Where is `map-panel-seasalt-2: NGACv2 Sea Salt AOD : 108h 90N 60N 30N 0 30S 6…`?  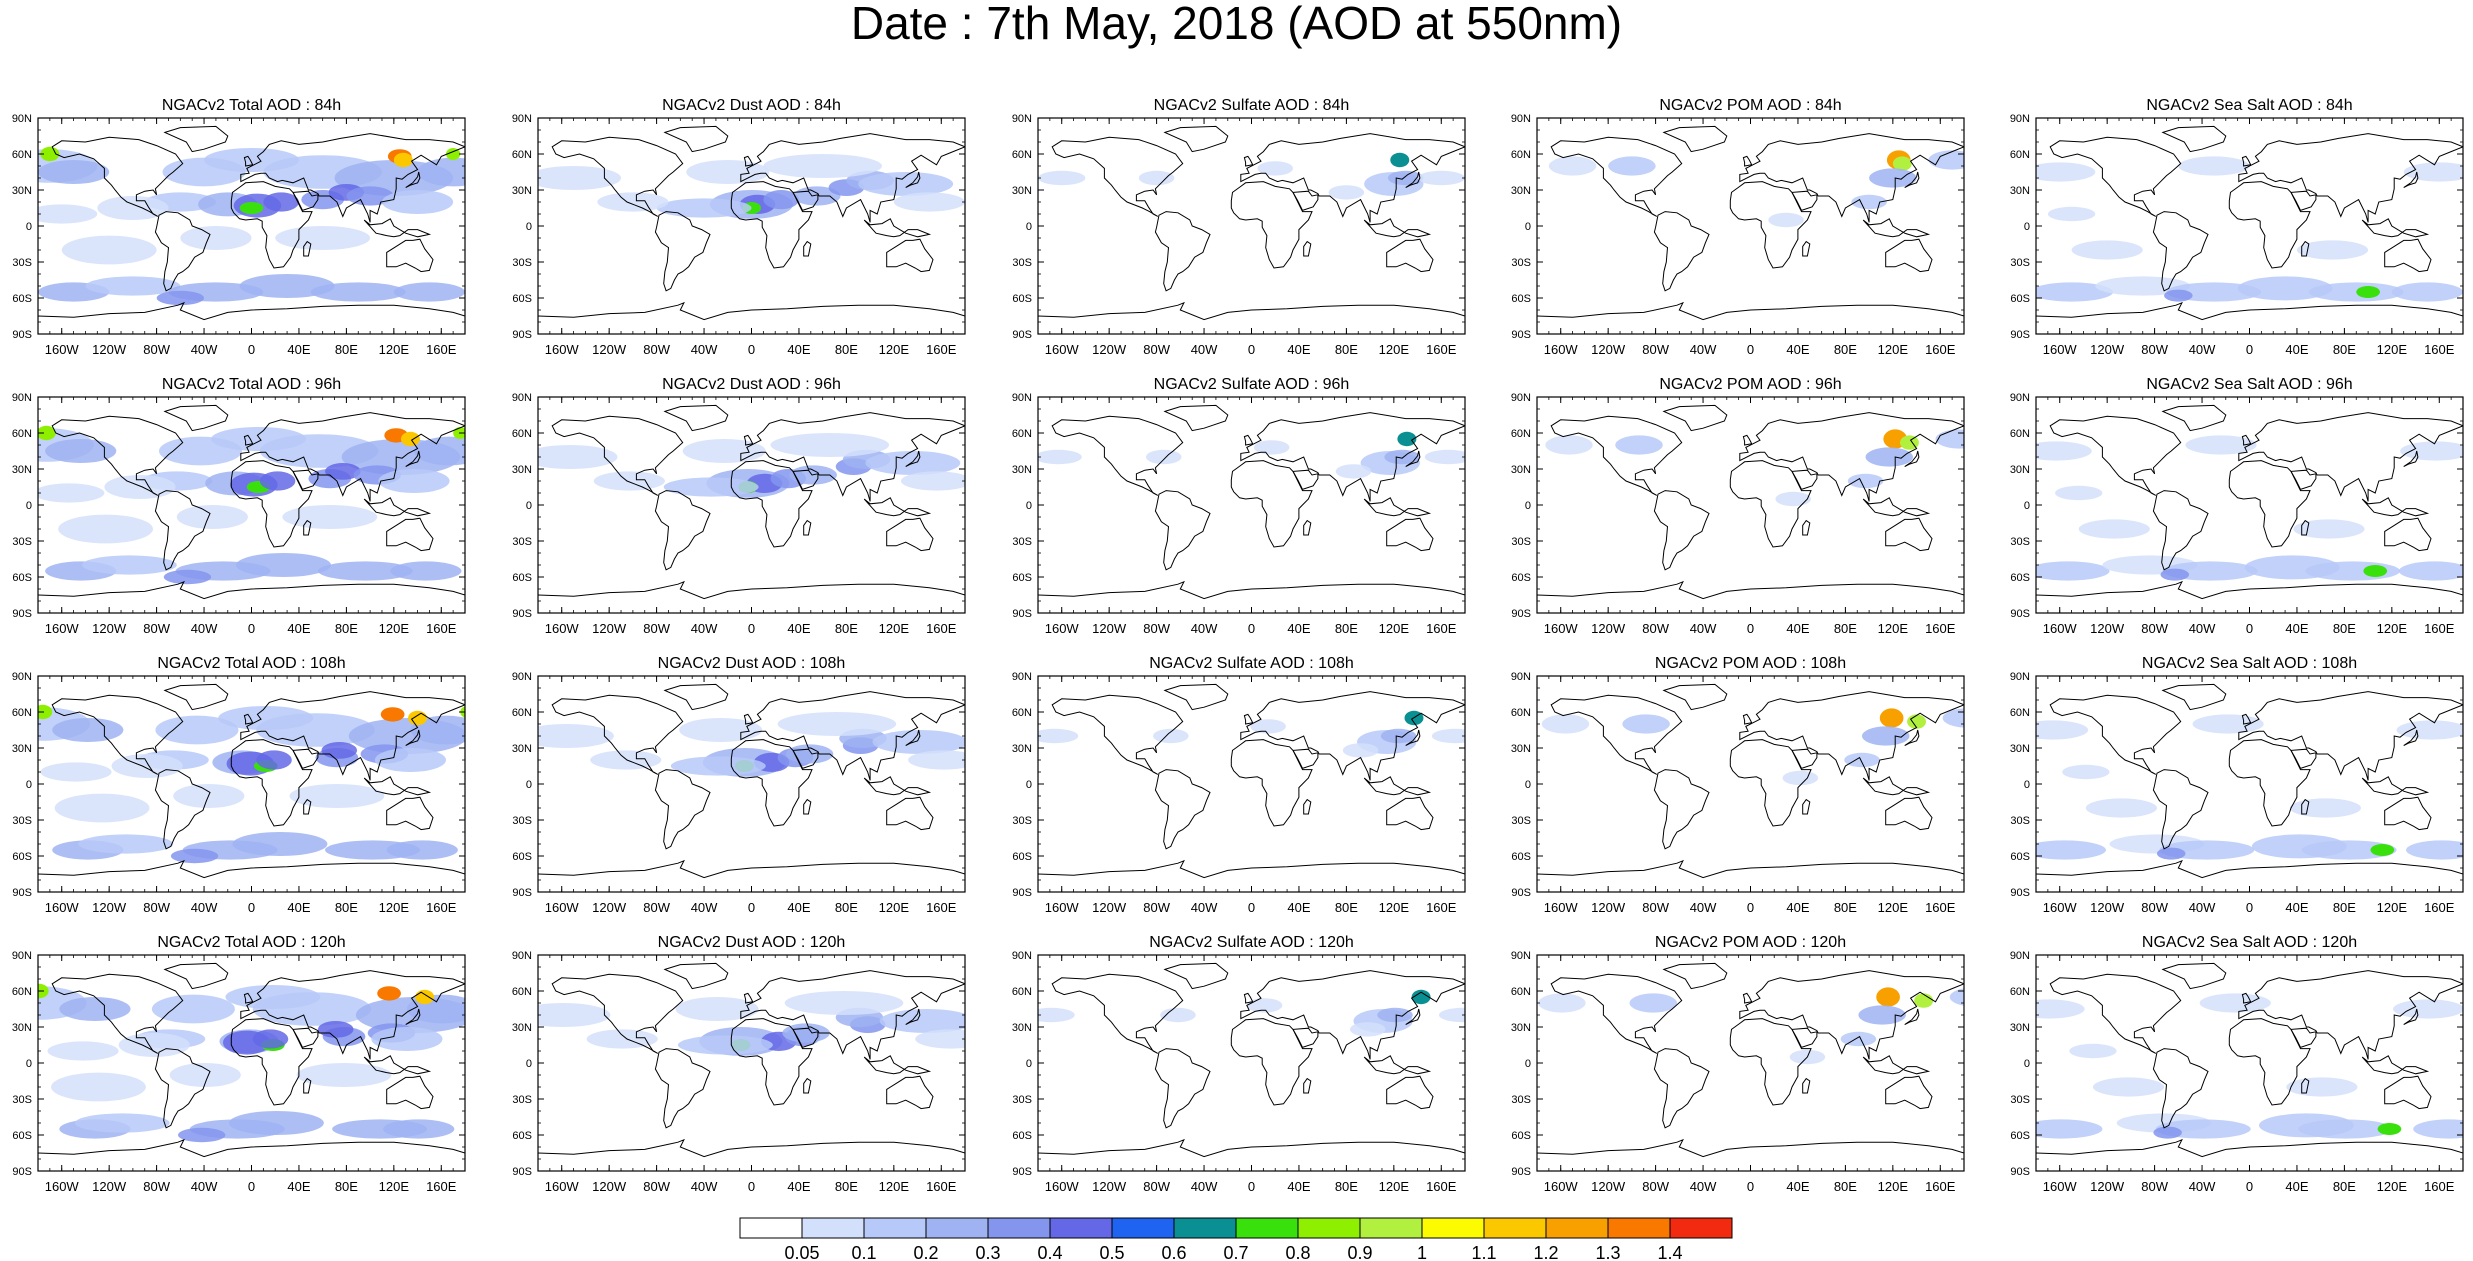
map-panel-seasalt-2: NGACv2 Sea Salt AOD : 108h 90N 60N 30N 0 30S 6… is located at coordinates (2237, 785).